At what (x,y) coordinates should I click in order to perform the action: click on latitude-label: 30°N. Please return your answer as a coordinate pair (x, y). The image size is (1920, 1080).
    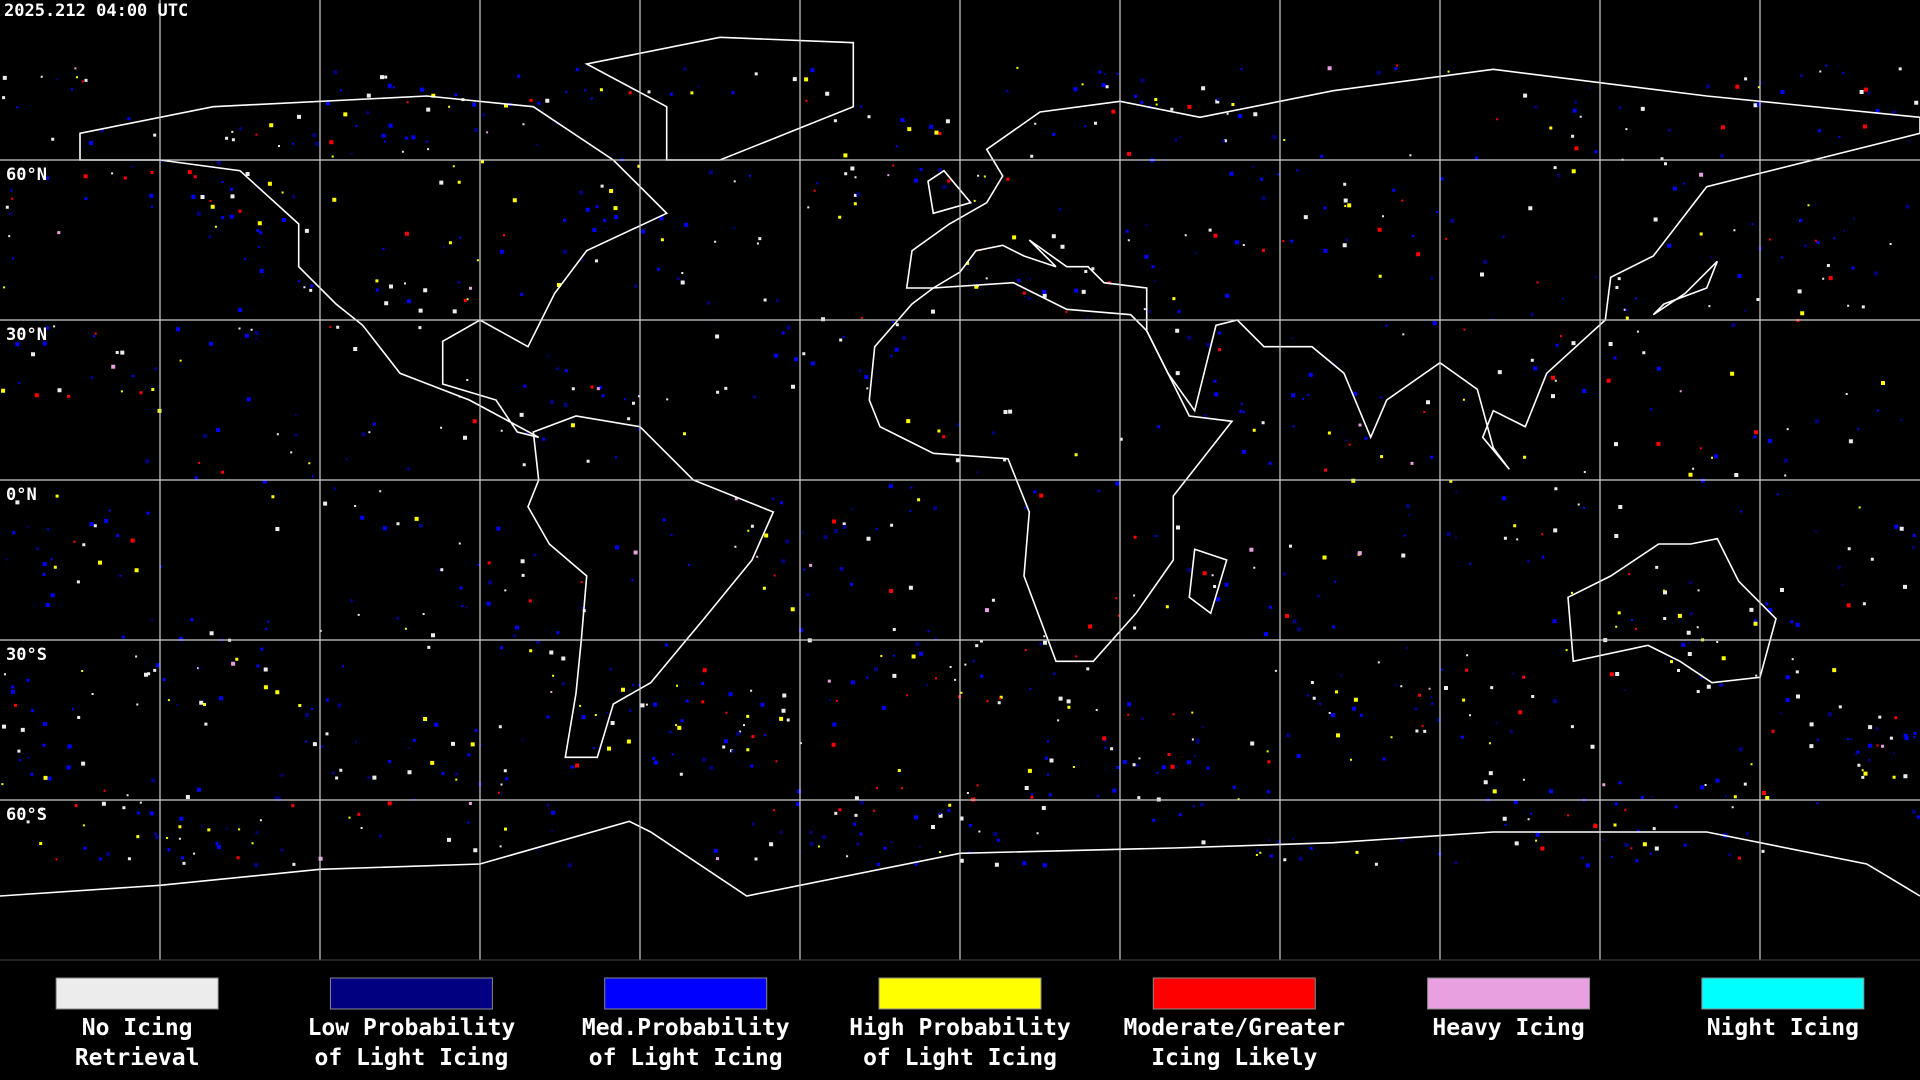
    Looking at the image, I should click on (26, 335).